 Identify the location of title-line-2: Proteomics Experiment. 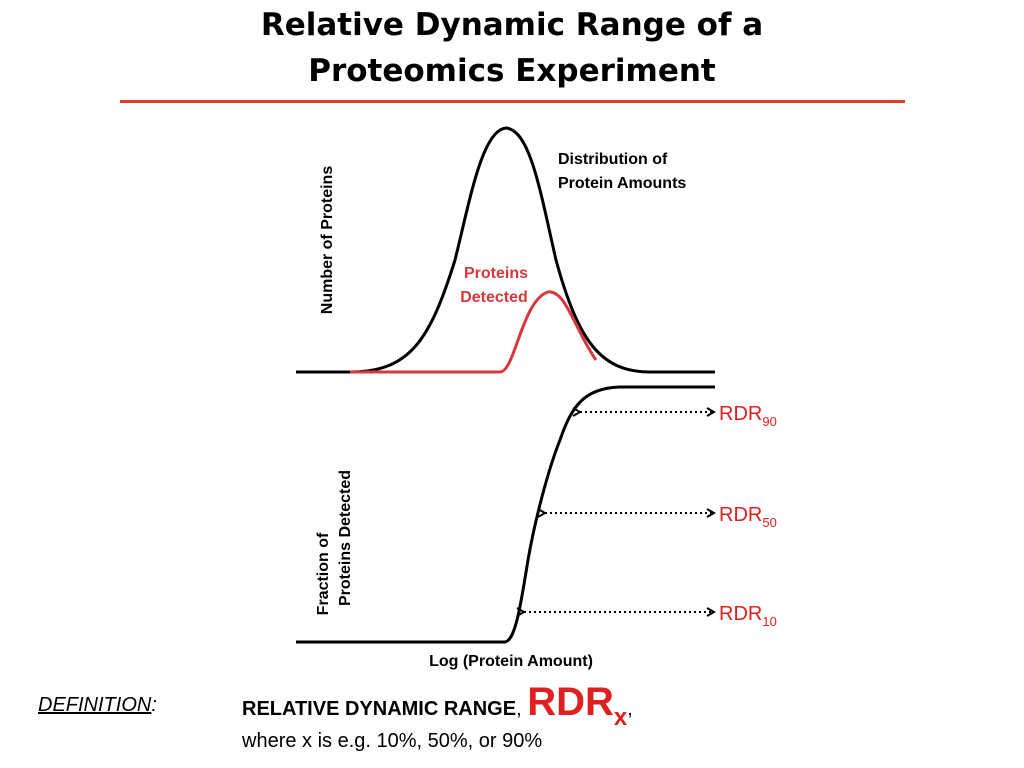
(512, 71).